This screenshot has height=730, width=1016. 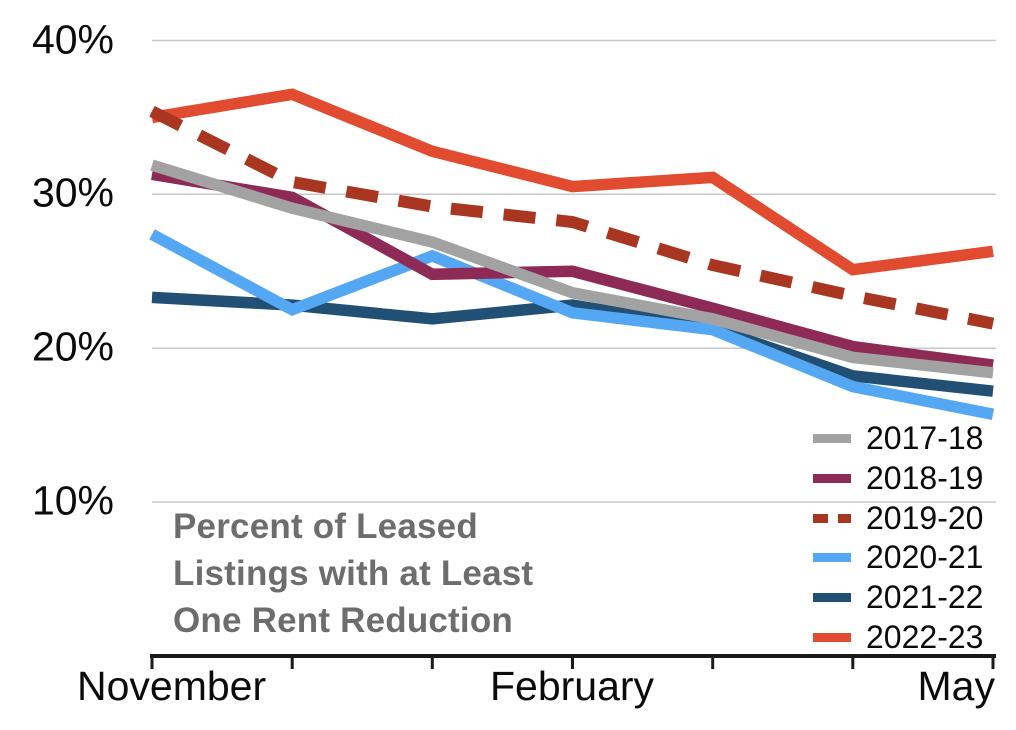 I want to click on legend-item-2022-23: 2022-23, so click(x=898, y=637).